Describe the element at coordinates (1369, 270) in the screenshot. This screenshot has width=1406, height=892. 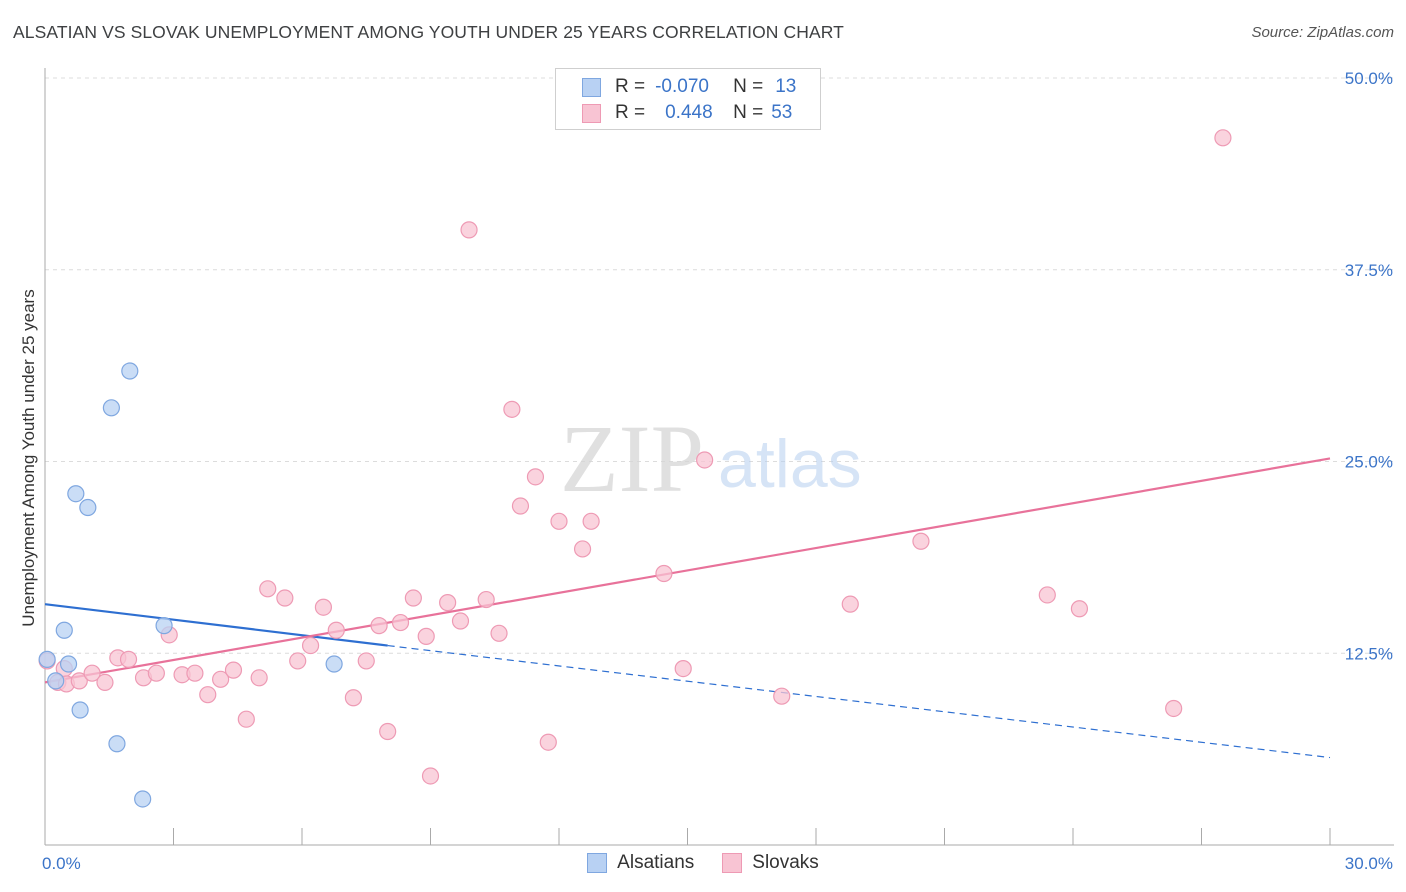
I see `y-tick-label: 37.5%` at that location.